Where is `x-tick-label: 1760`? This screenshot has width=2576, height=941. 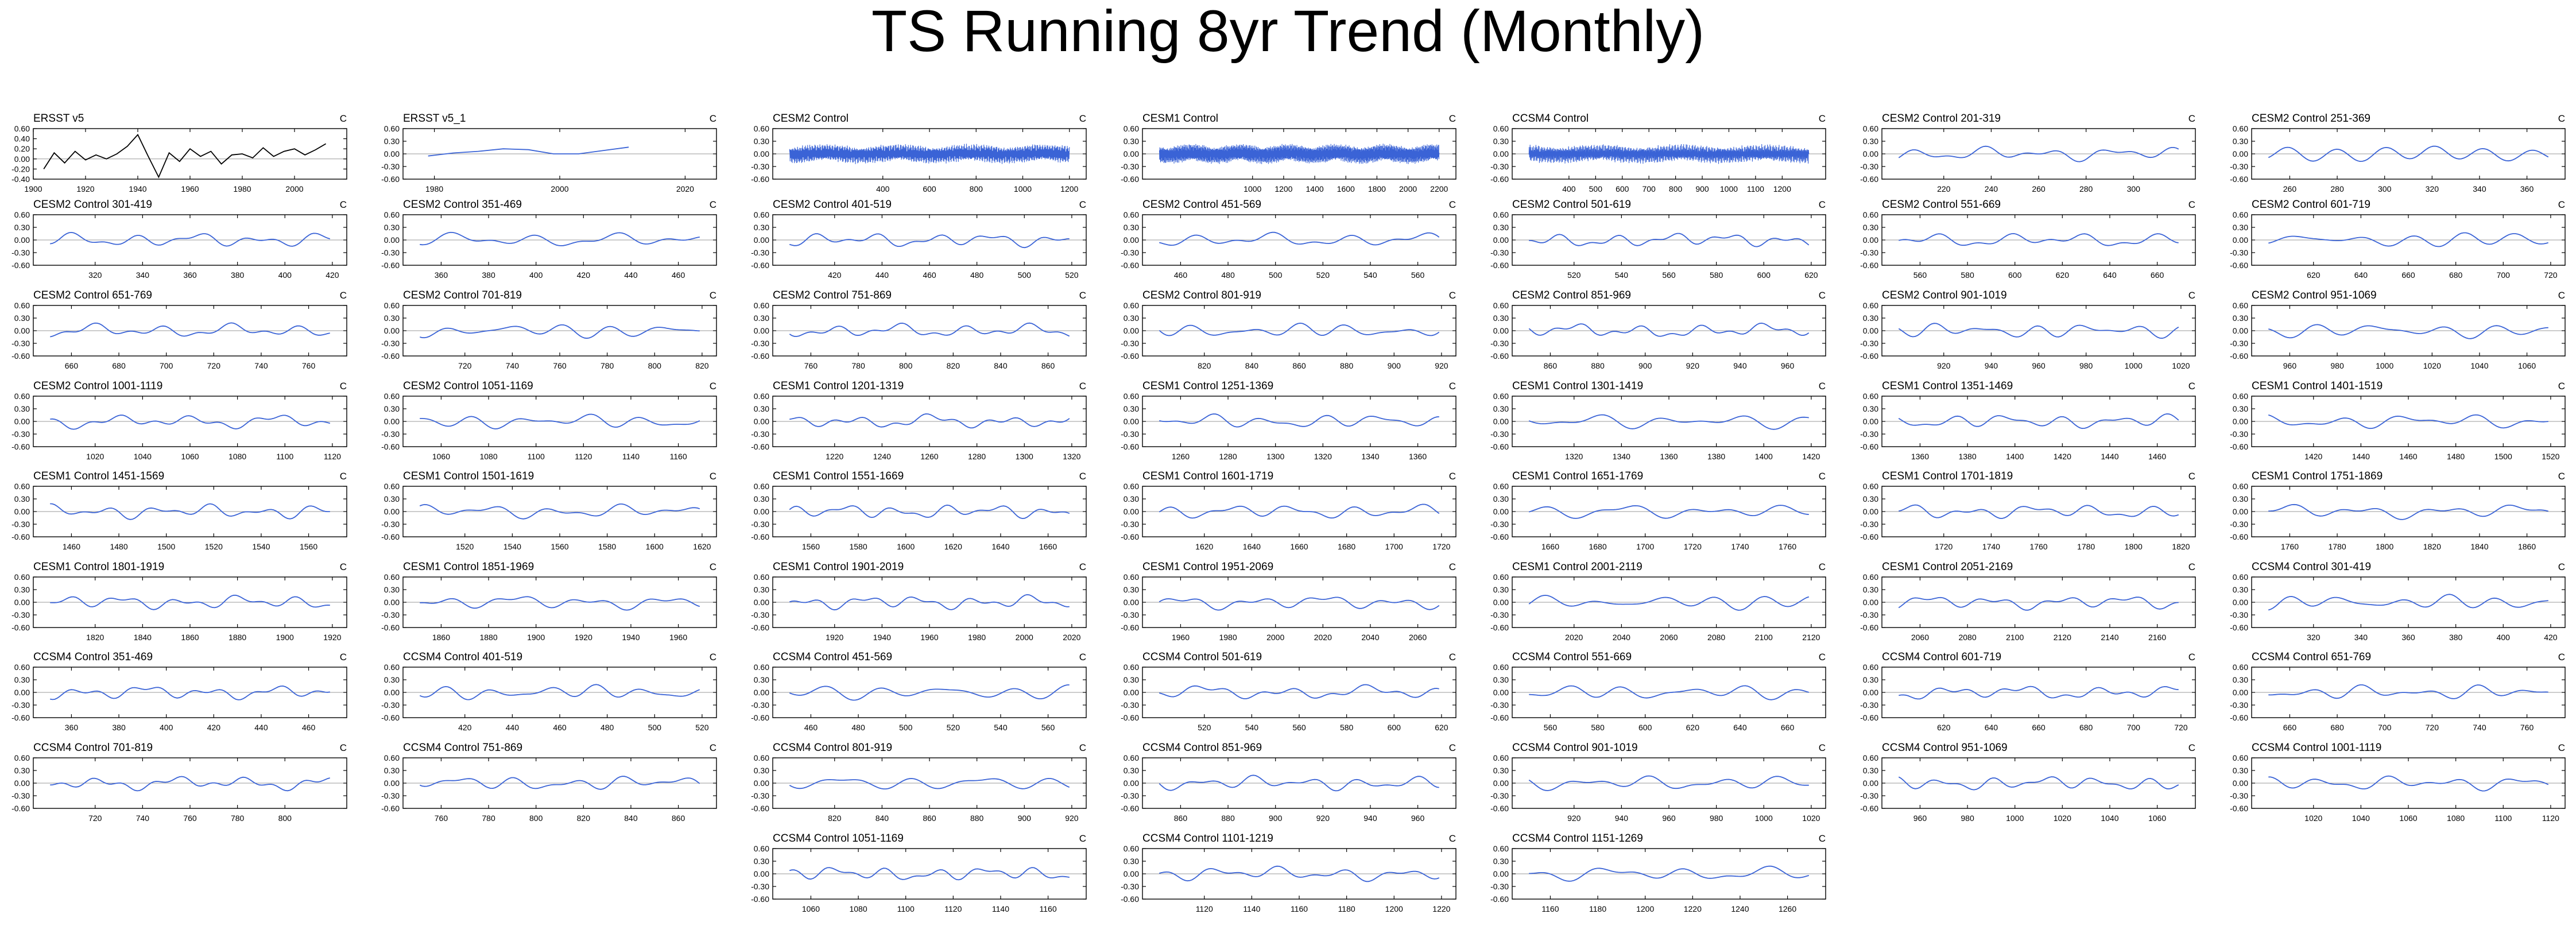
x-tick-label: 1760 is located at coordinates (2290, 546).